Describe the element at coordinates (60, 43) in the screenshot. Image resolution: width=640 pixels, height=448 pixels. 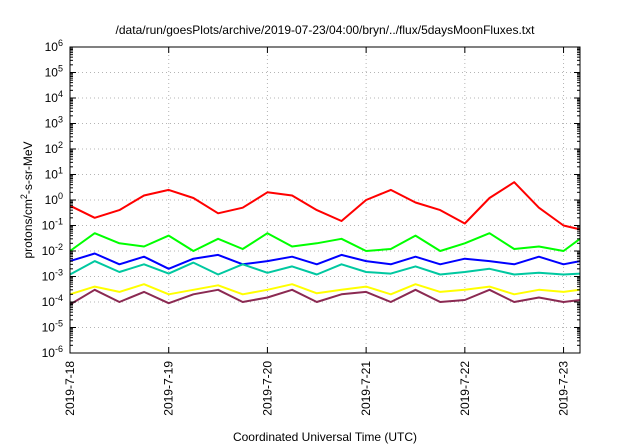
I see `y-tick-exponent: 6` at that location.